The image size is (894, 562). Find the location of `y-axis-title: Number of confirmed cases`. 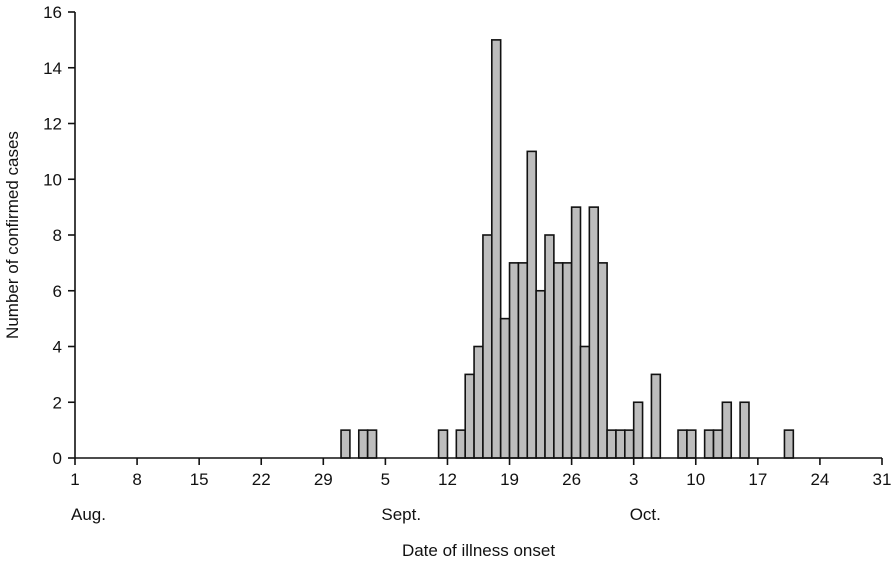

y-axis-title: Number of confirmed cases is located at coordinates (12, 235).